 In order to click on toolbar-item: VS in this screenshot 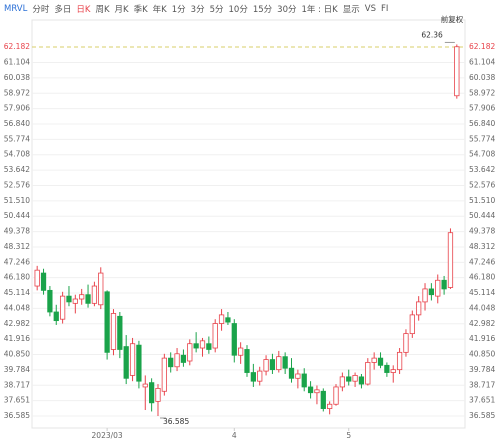, I will do `click(370, 9)`.